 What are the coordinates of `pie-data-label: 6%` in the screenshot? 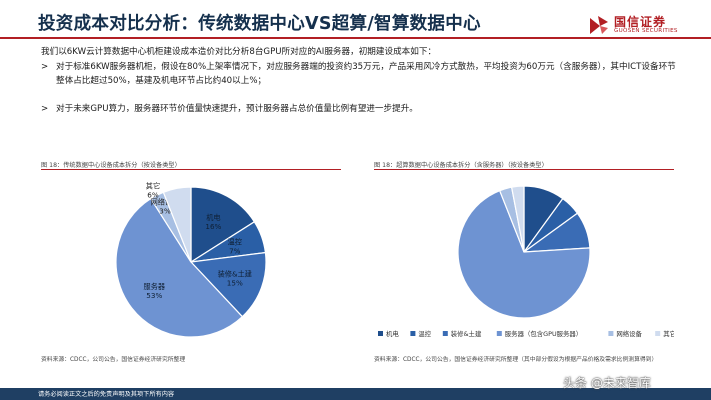 It's located at (153, 195).